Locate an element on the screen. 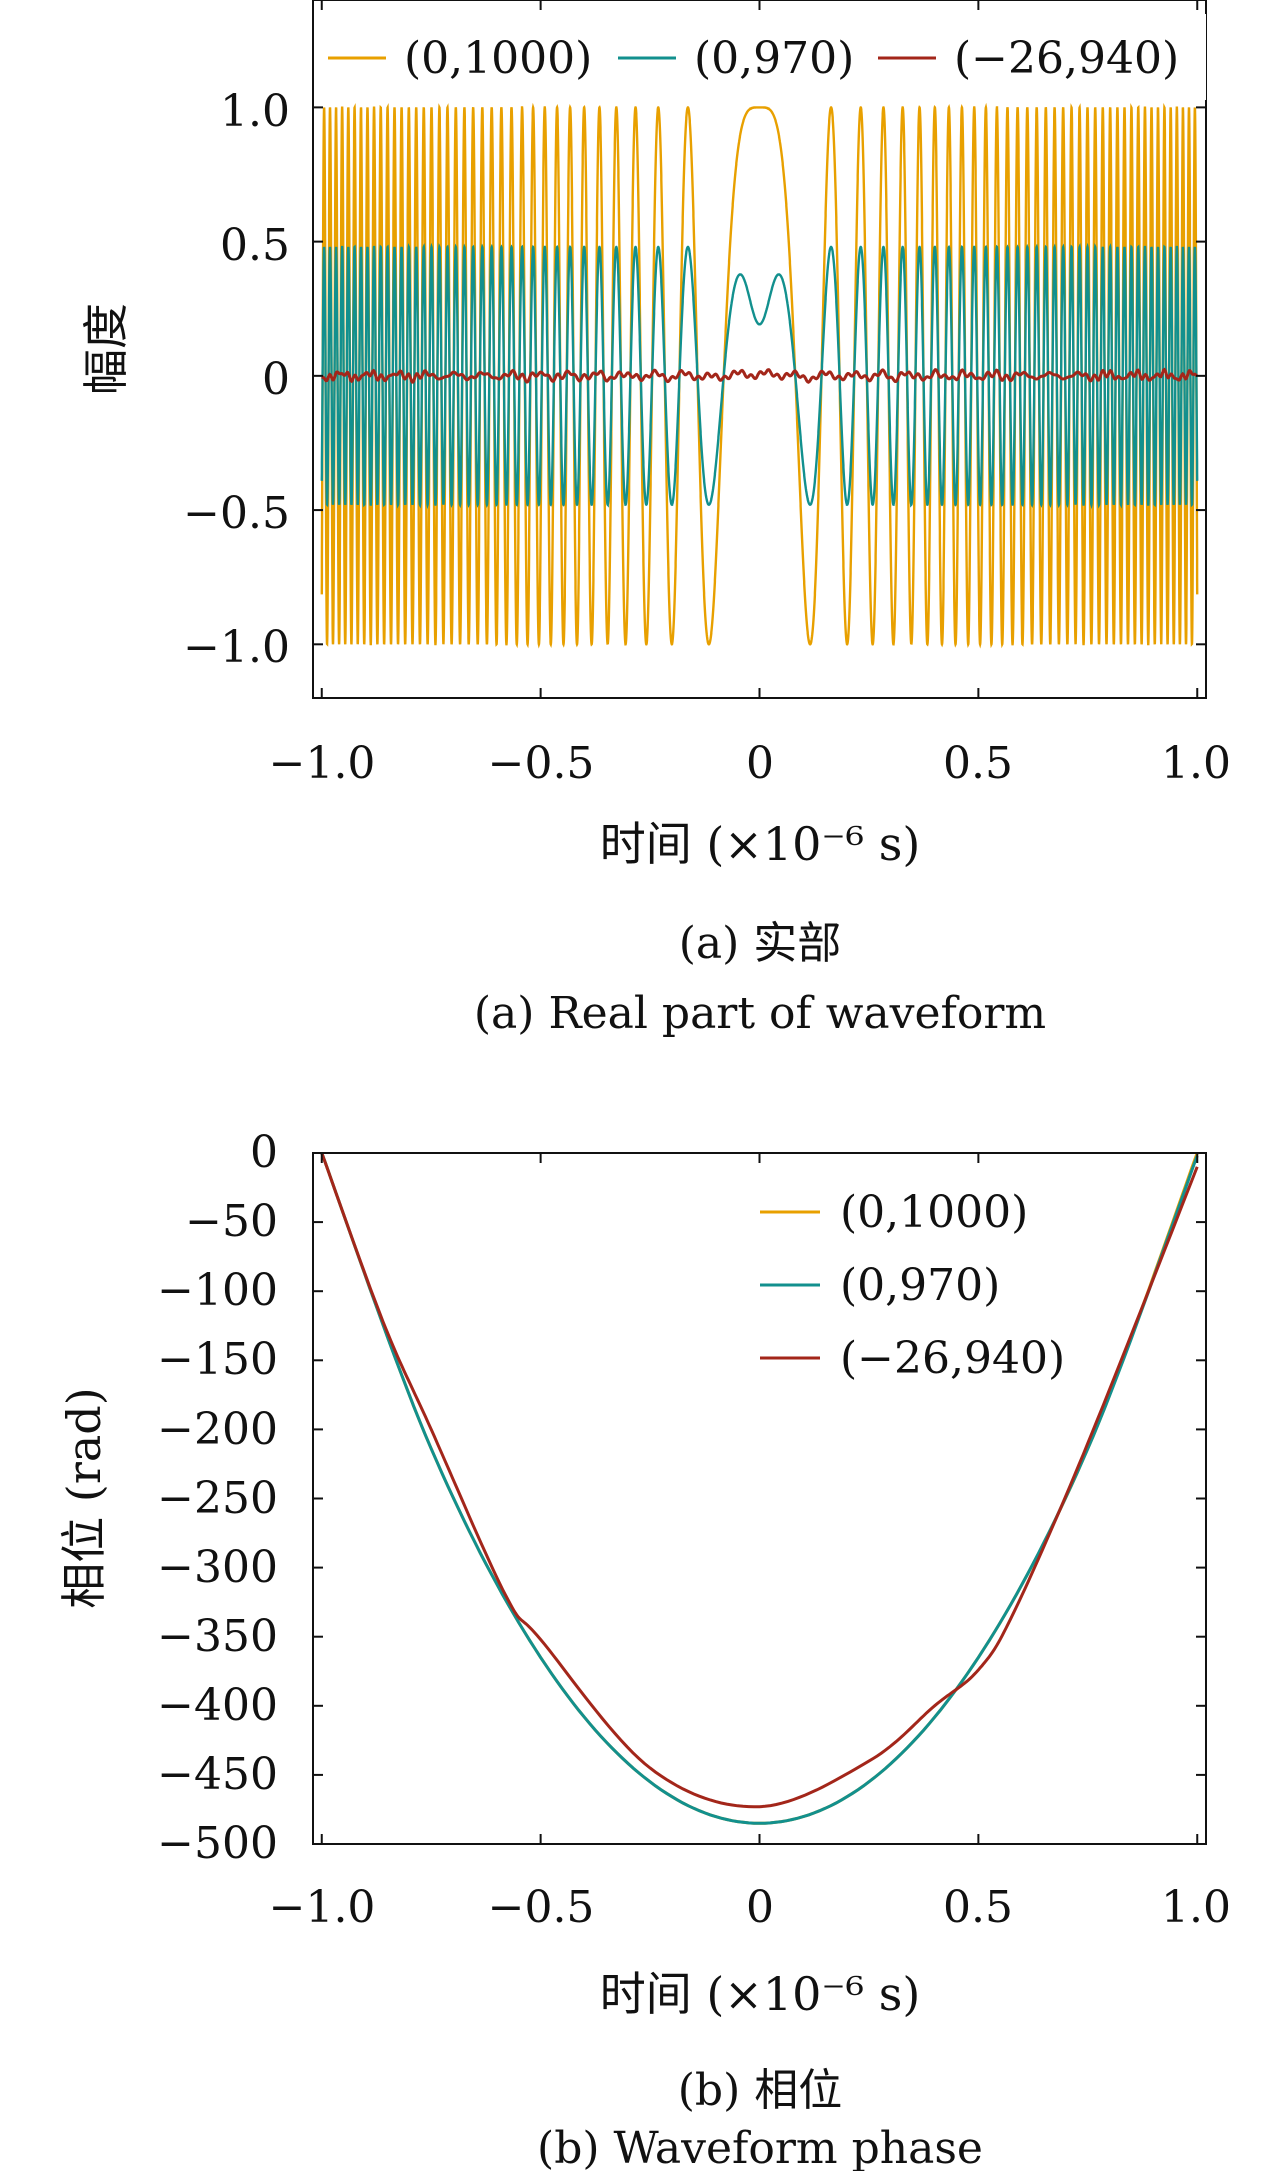 Image resolution: width=1280 pixels, height=2171 pixels. panel-b-ytick-label-8: −400 is located at coordinates (217, 1705).